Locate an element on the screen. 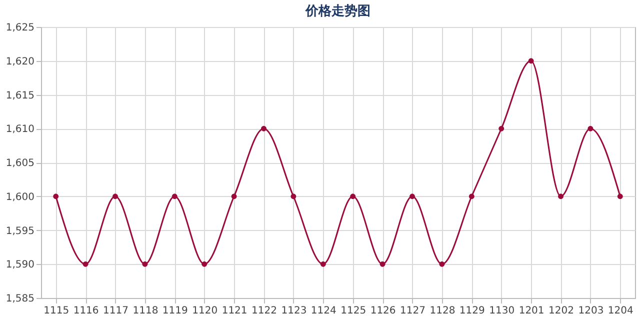 The image size is (640, 320). x-tick-label: 1126 is located at coordinates (383, 311).